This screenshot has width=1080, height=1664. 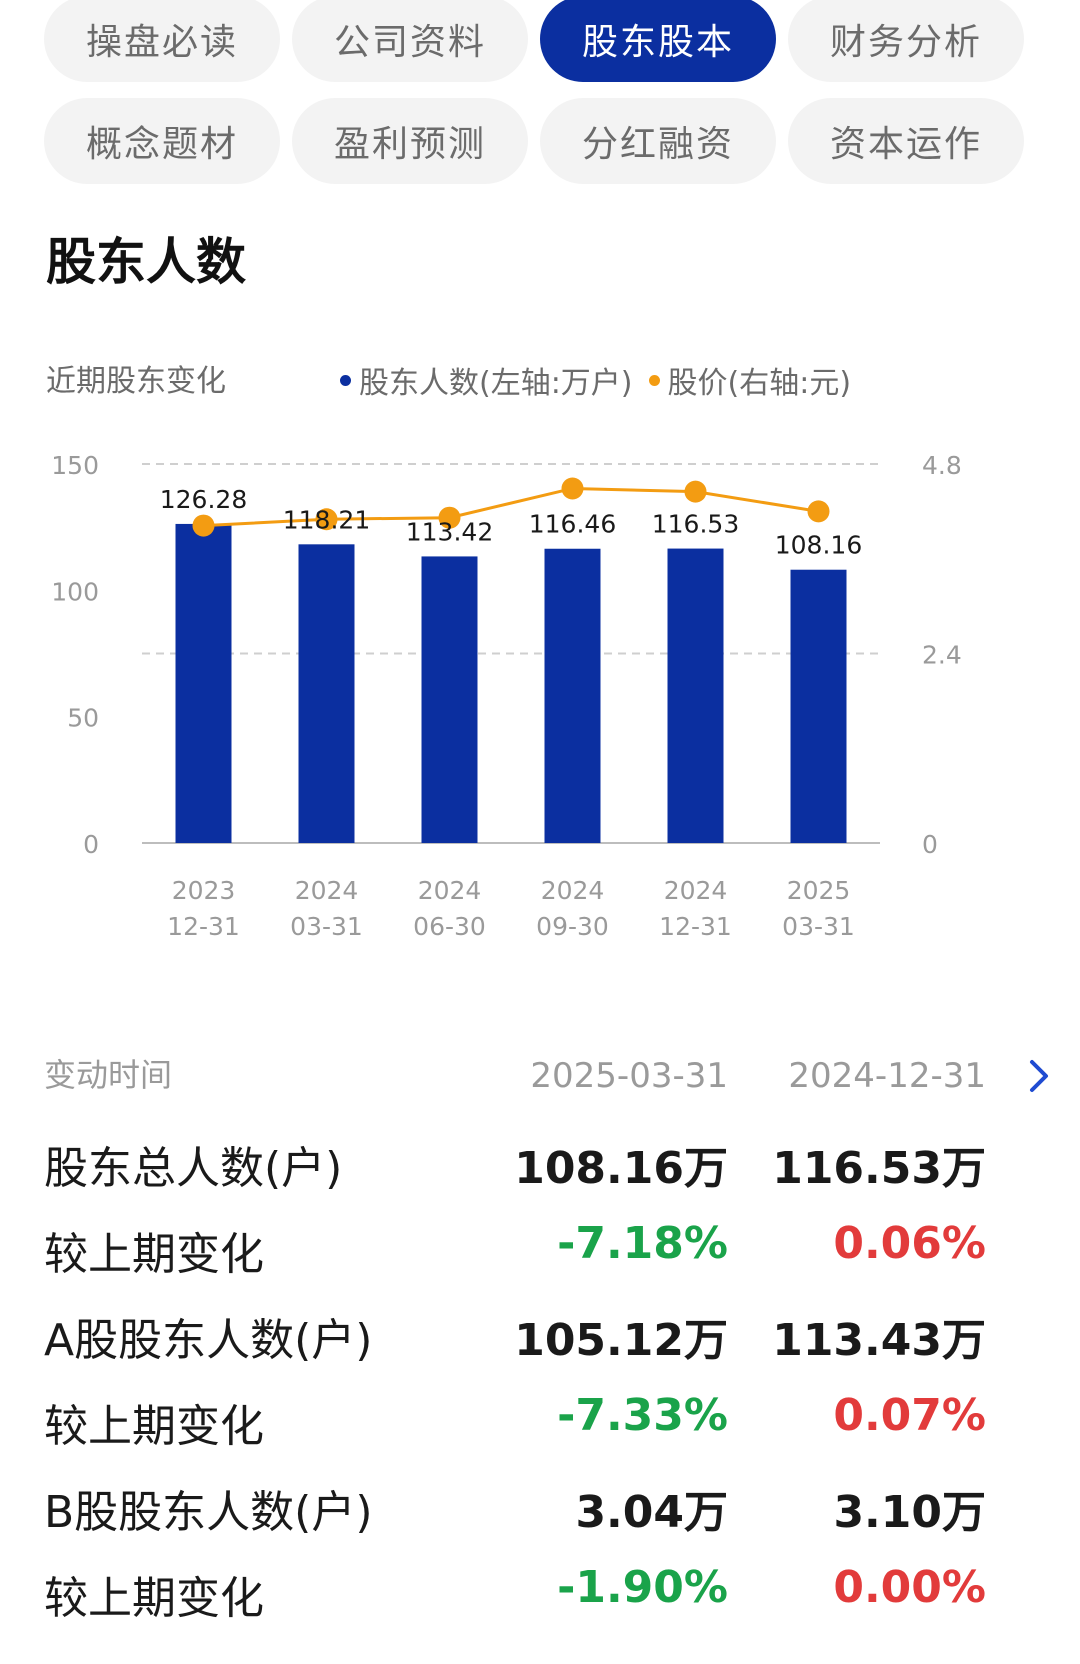 What do you see at coordinates (208, 1340) in the screenshot?
I see `row-label: A股股东人数(户)` at bounding box center [208, 1340].